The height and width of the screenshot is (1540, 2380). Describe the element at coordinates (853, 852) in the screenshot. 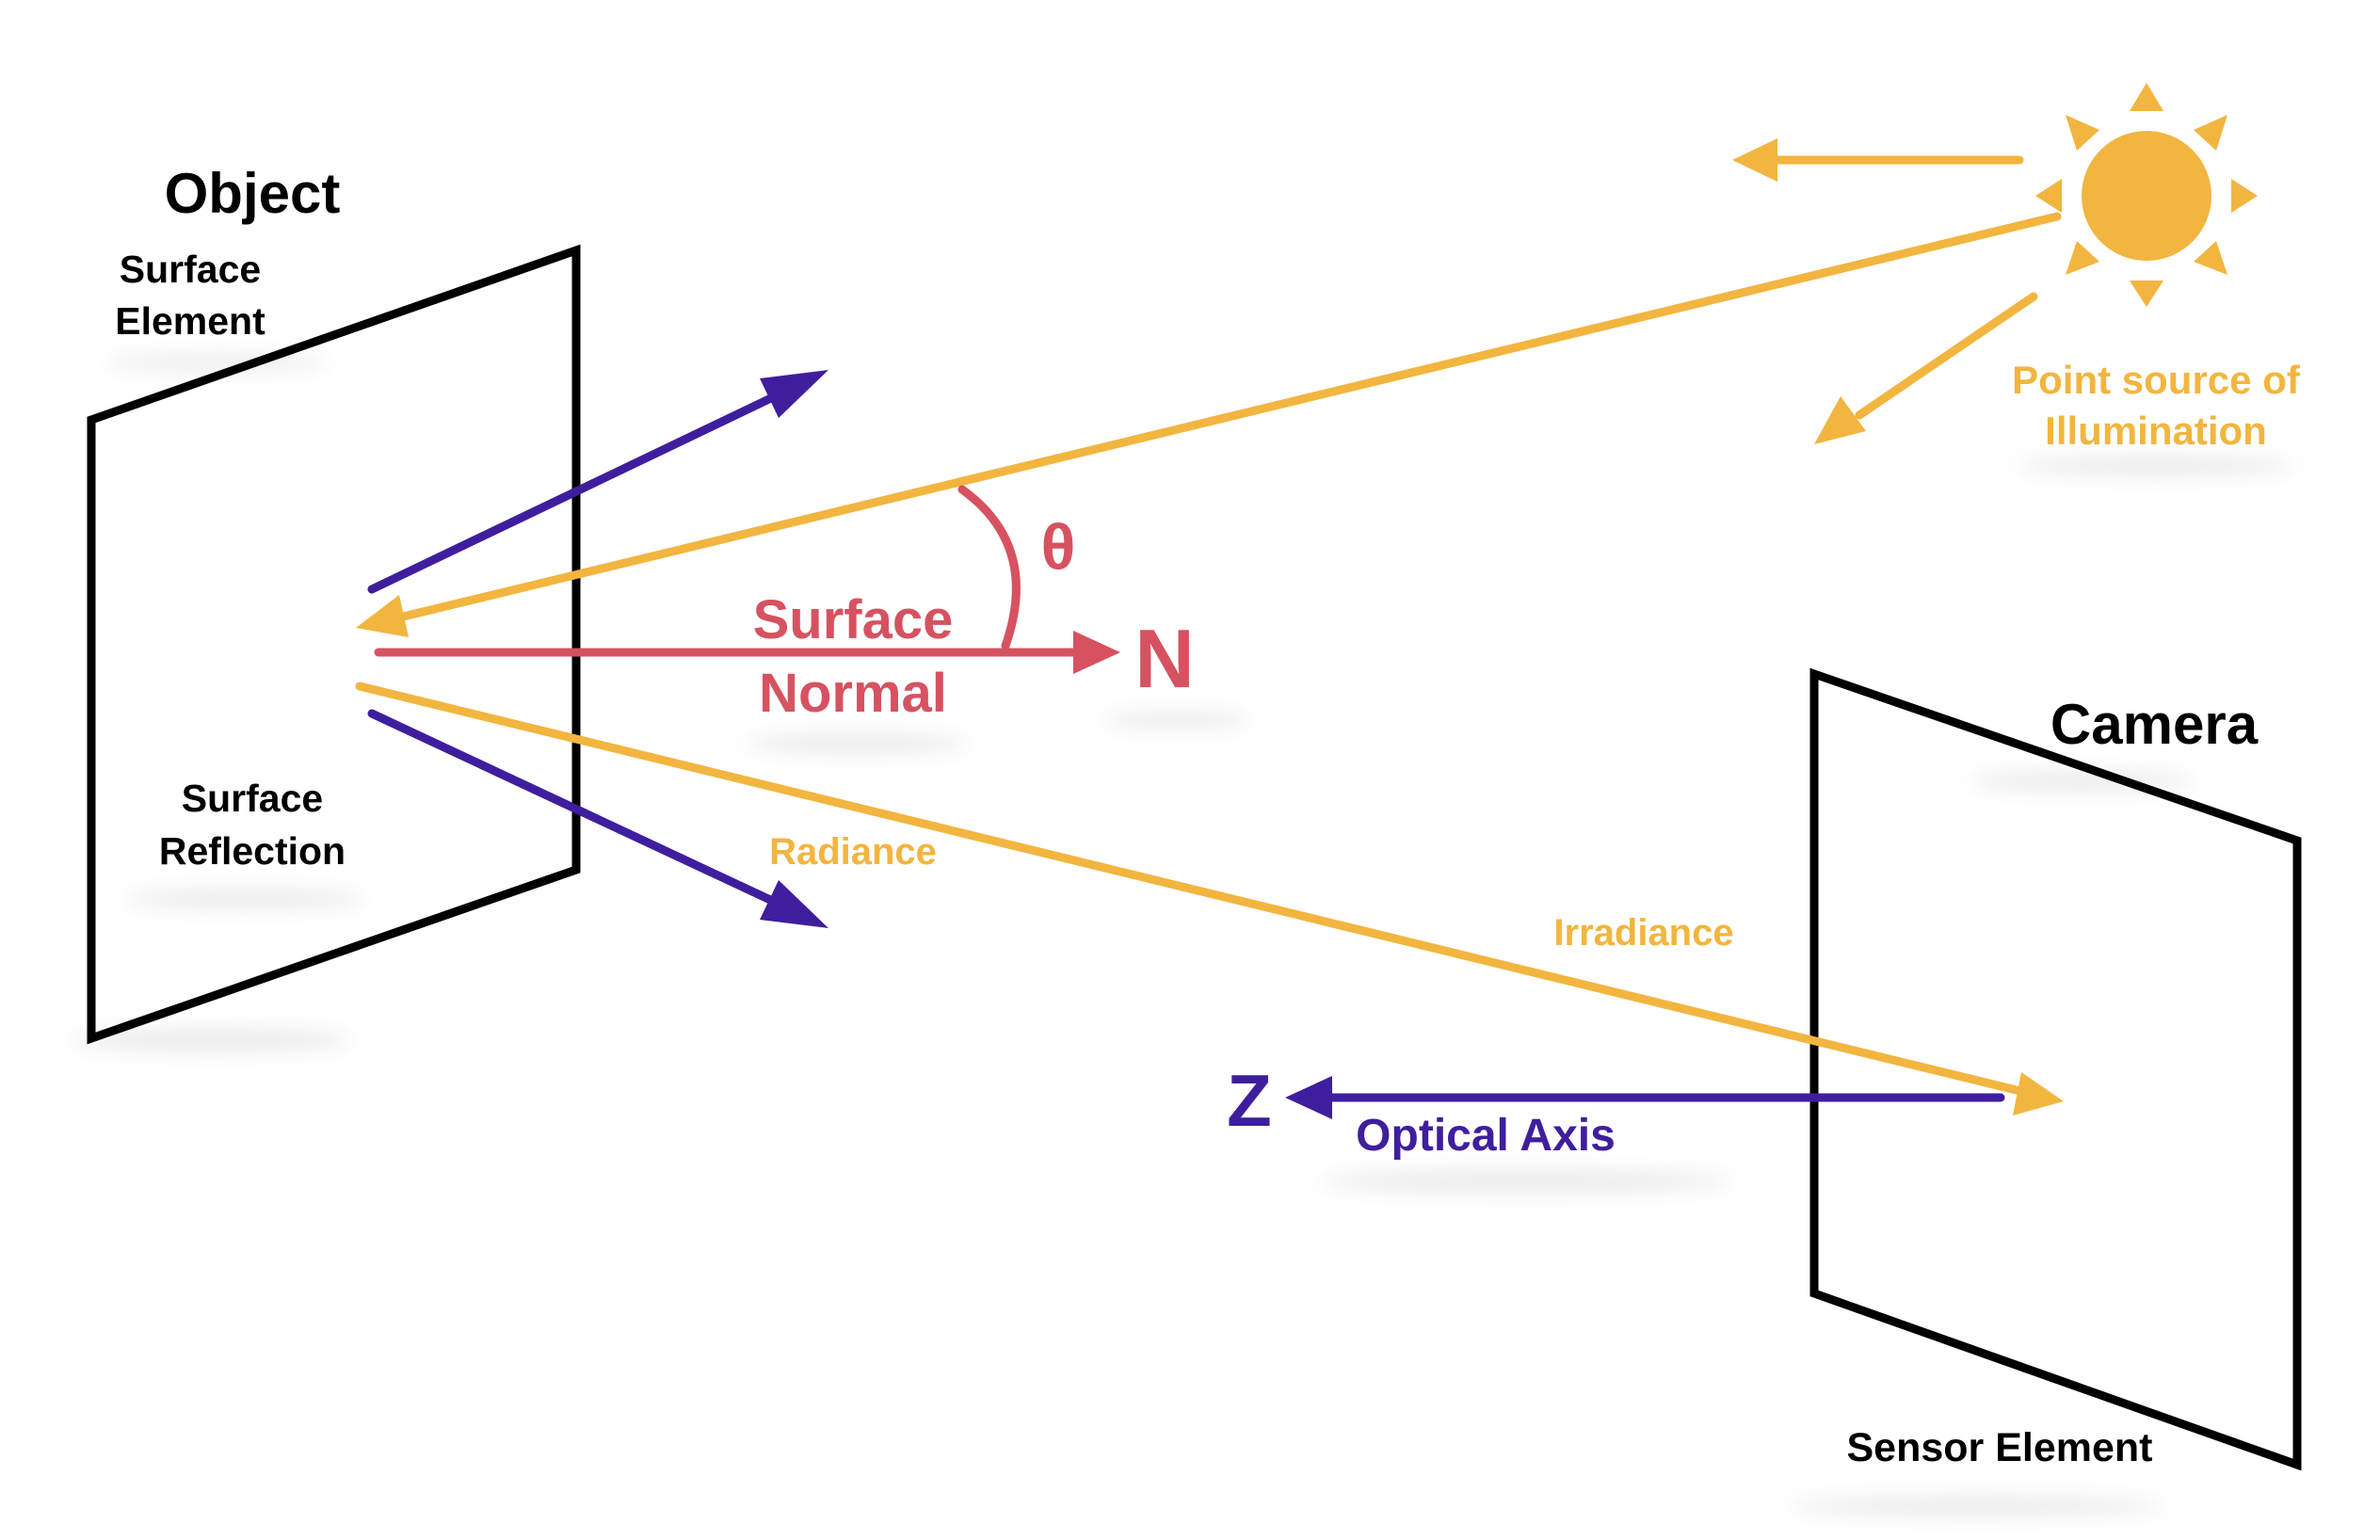

I see `radiance-label: Radiance` at that location.